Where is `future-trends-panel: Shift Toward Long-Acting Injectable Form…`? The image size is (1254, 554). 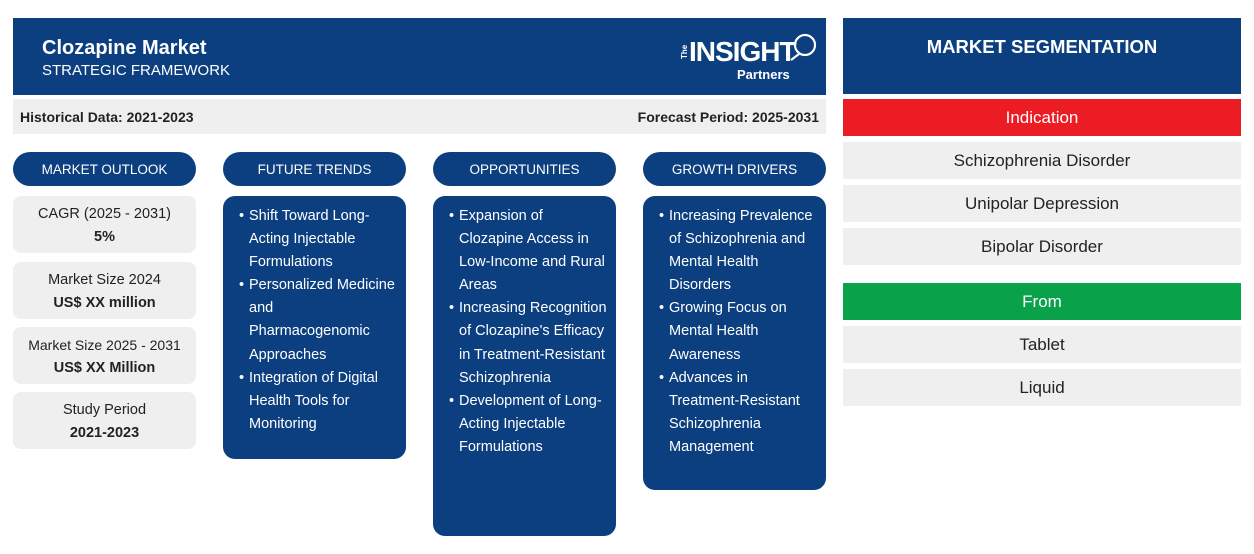
future-trends-panel: Shift Toward Long-Acting Injectable Form… is located at coordinates (314, 327).